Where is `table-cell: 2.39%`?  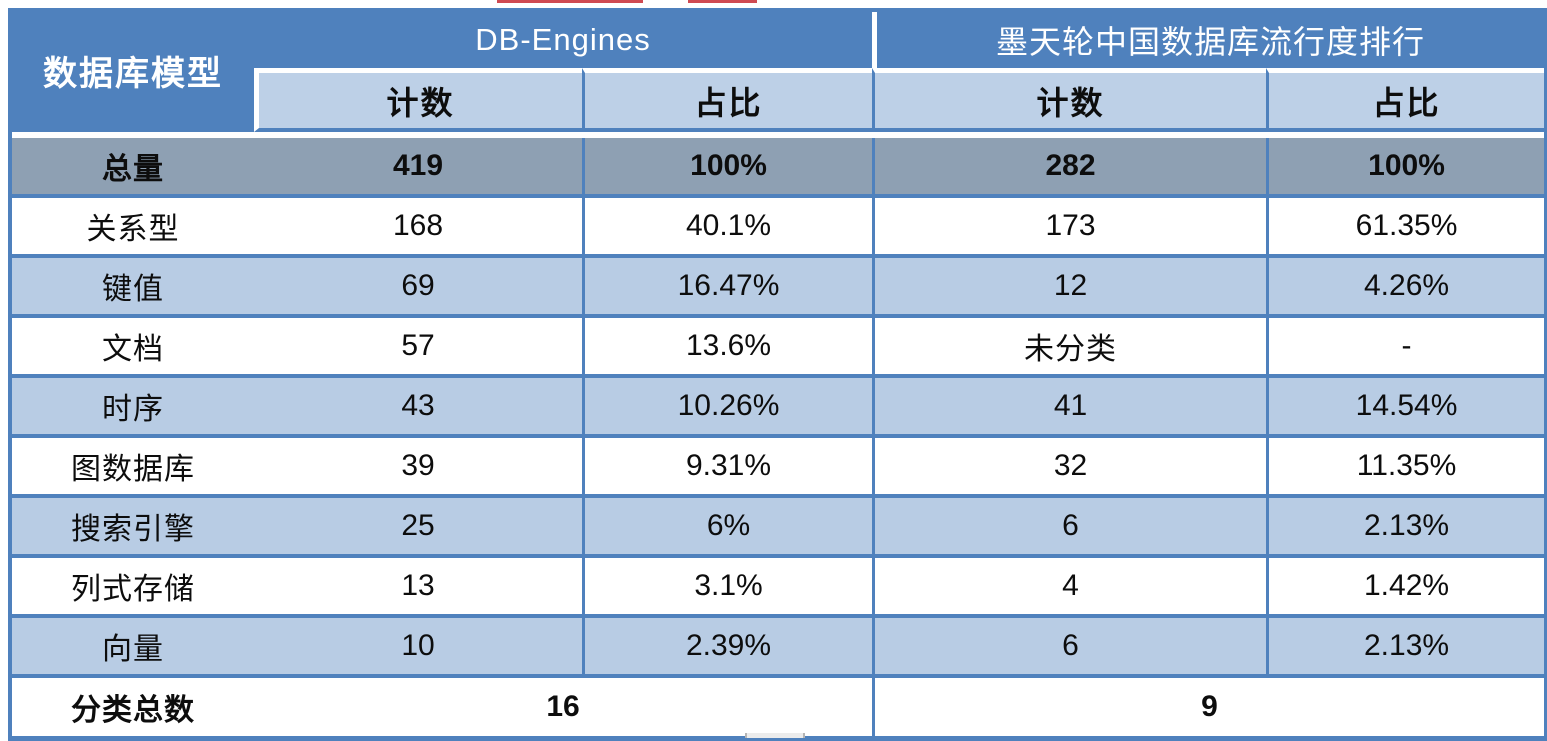 table-cell: 2.39% is located at coordinates (727, 648).